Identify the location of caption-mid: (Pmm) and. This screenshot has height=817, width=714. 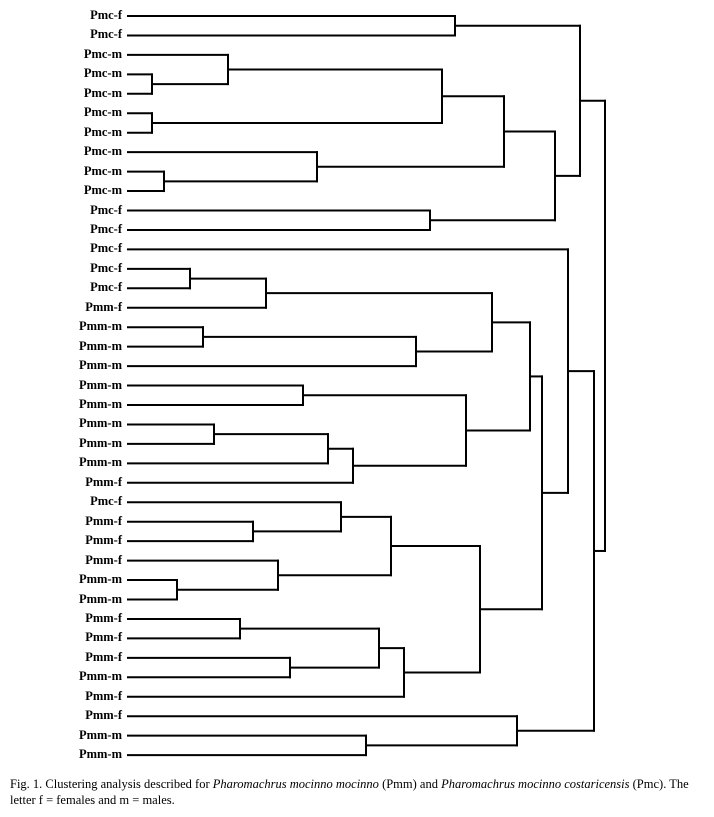
(410, 784).